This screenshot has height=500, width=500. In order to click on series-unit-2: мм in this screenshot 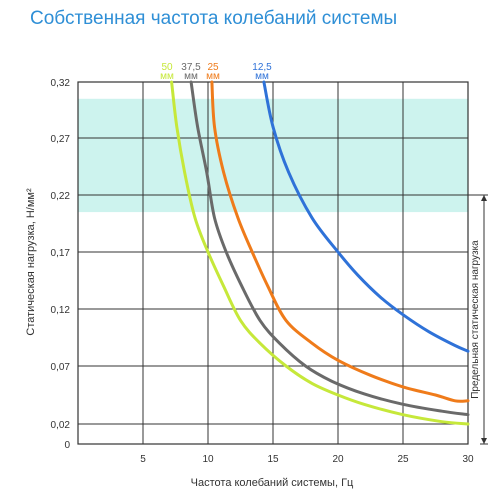, I will do `click(213, 76)`.